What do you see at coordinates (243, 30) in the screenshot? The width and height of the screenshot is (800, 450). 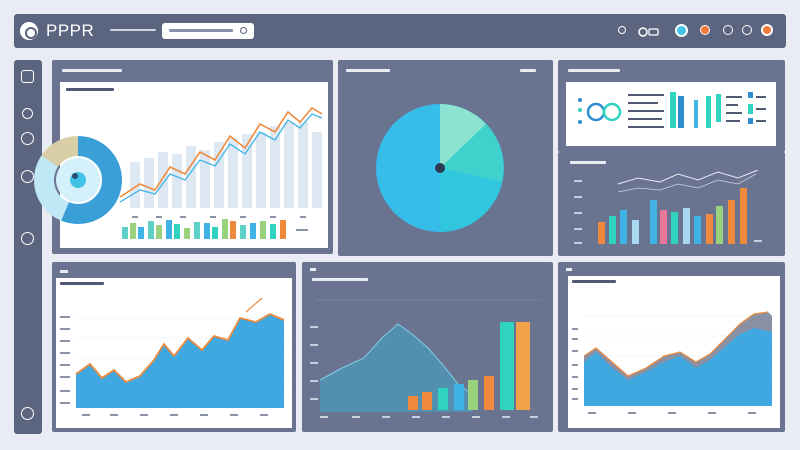 I see `search-icon` at bounding box center [243, 30].